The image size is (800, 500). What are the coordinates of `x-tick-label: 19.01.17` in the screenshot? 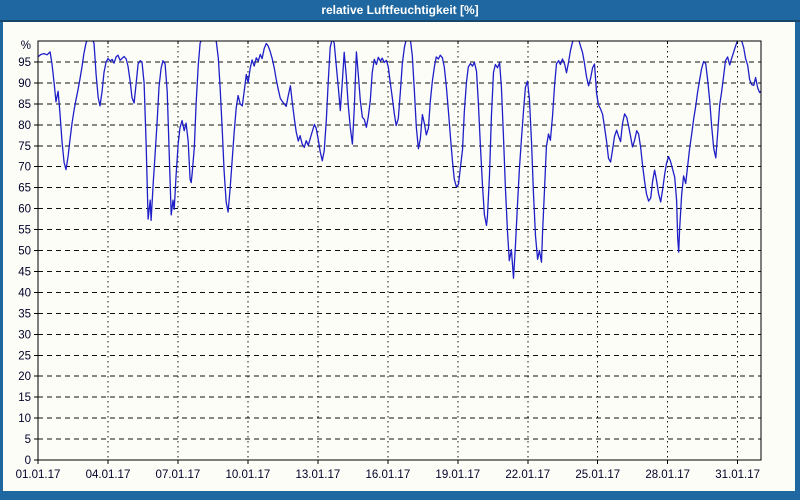 It's located at (457, 475).